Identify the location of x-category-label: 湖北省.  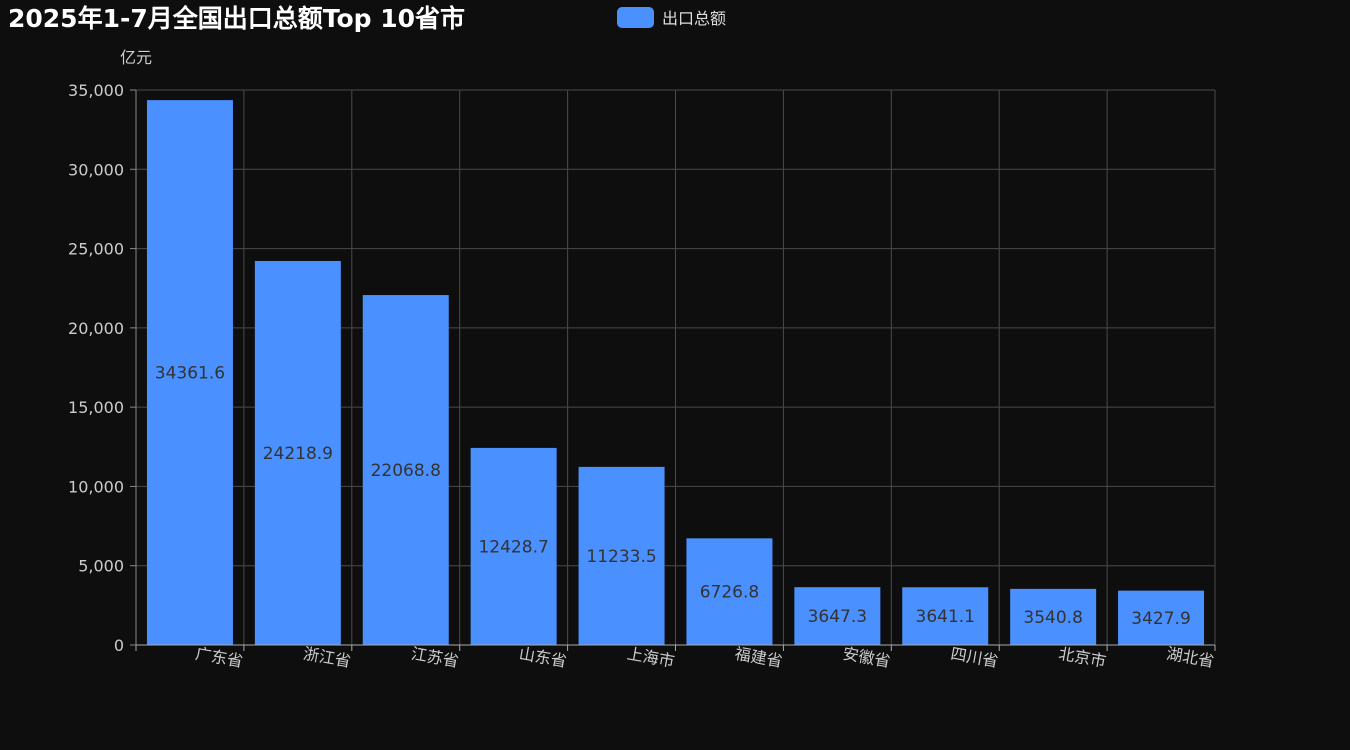
(1190, 657).